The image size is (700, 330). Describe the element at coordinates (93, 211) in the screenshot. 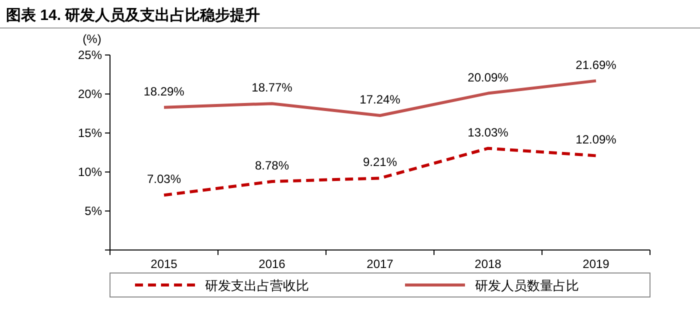

I see `y-tick-label: 5%` at that location.